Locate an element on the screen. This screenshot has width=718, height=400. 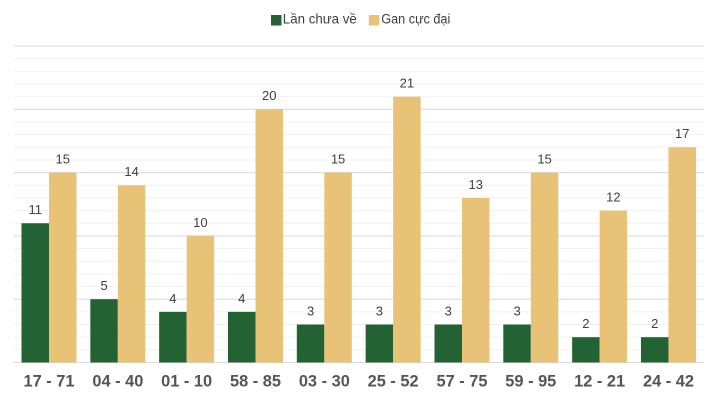
svg-text: 17 is located at coordinates (682, 133).